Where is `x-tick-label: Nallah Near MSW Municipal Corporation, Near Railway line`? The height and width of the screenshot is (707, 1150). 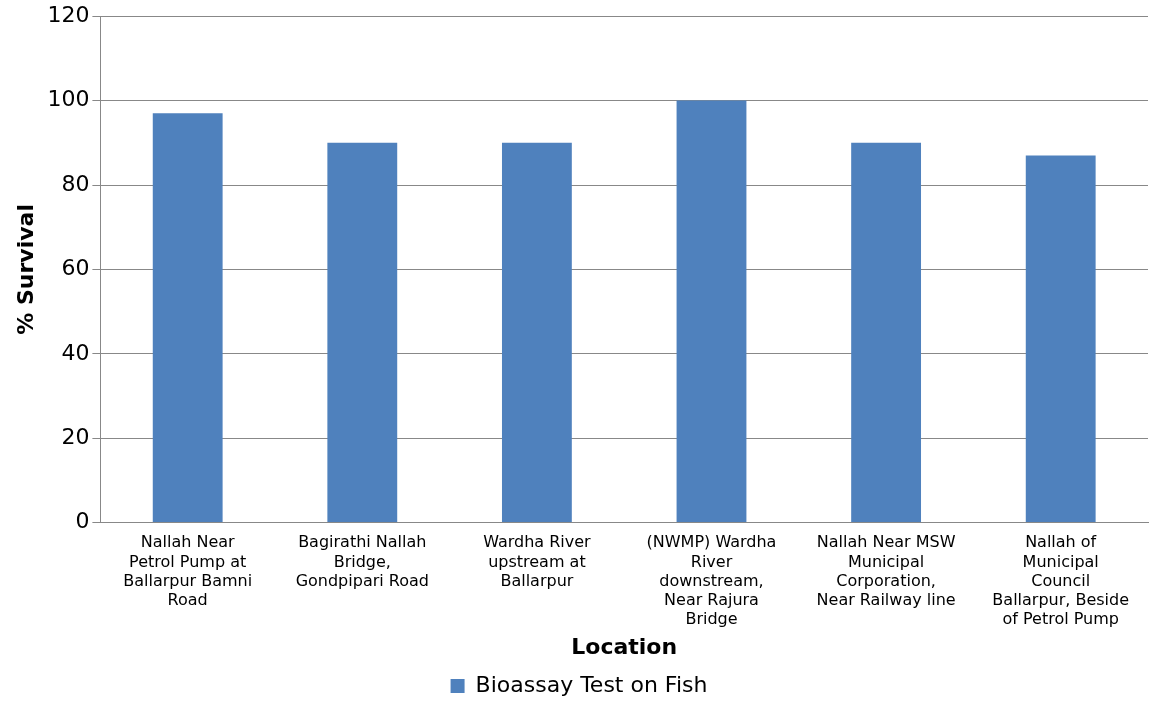 x-tick-label: Nallah Near MSW Municipal Corporation, Near Railway line is located at coordinates (886, 570).